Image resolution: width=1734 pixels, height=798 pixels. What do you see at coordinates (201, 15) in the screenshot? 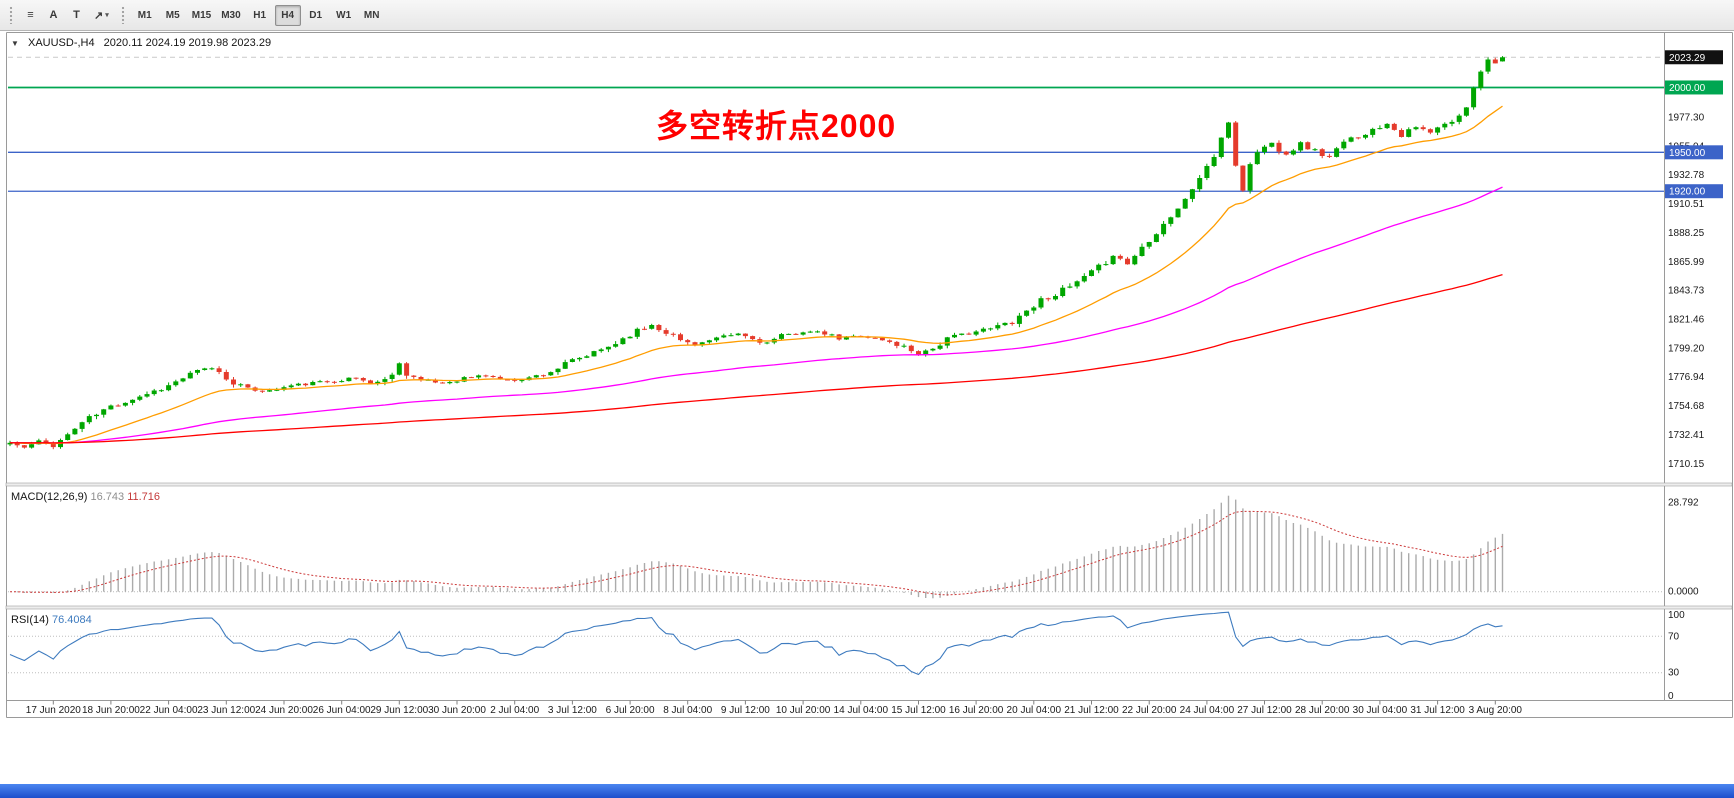
I see `timeframe-m15-button: M15` at bounding box center [201, 15].